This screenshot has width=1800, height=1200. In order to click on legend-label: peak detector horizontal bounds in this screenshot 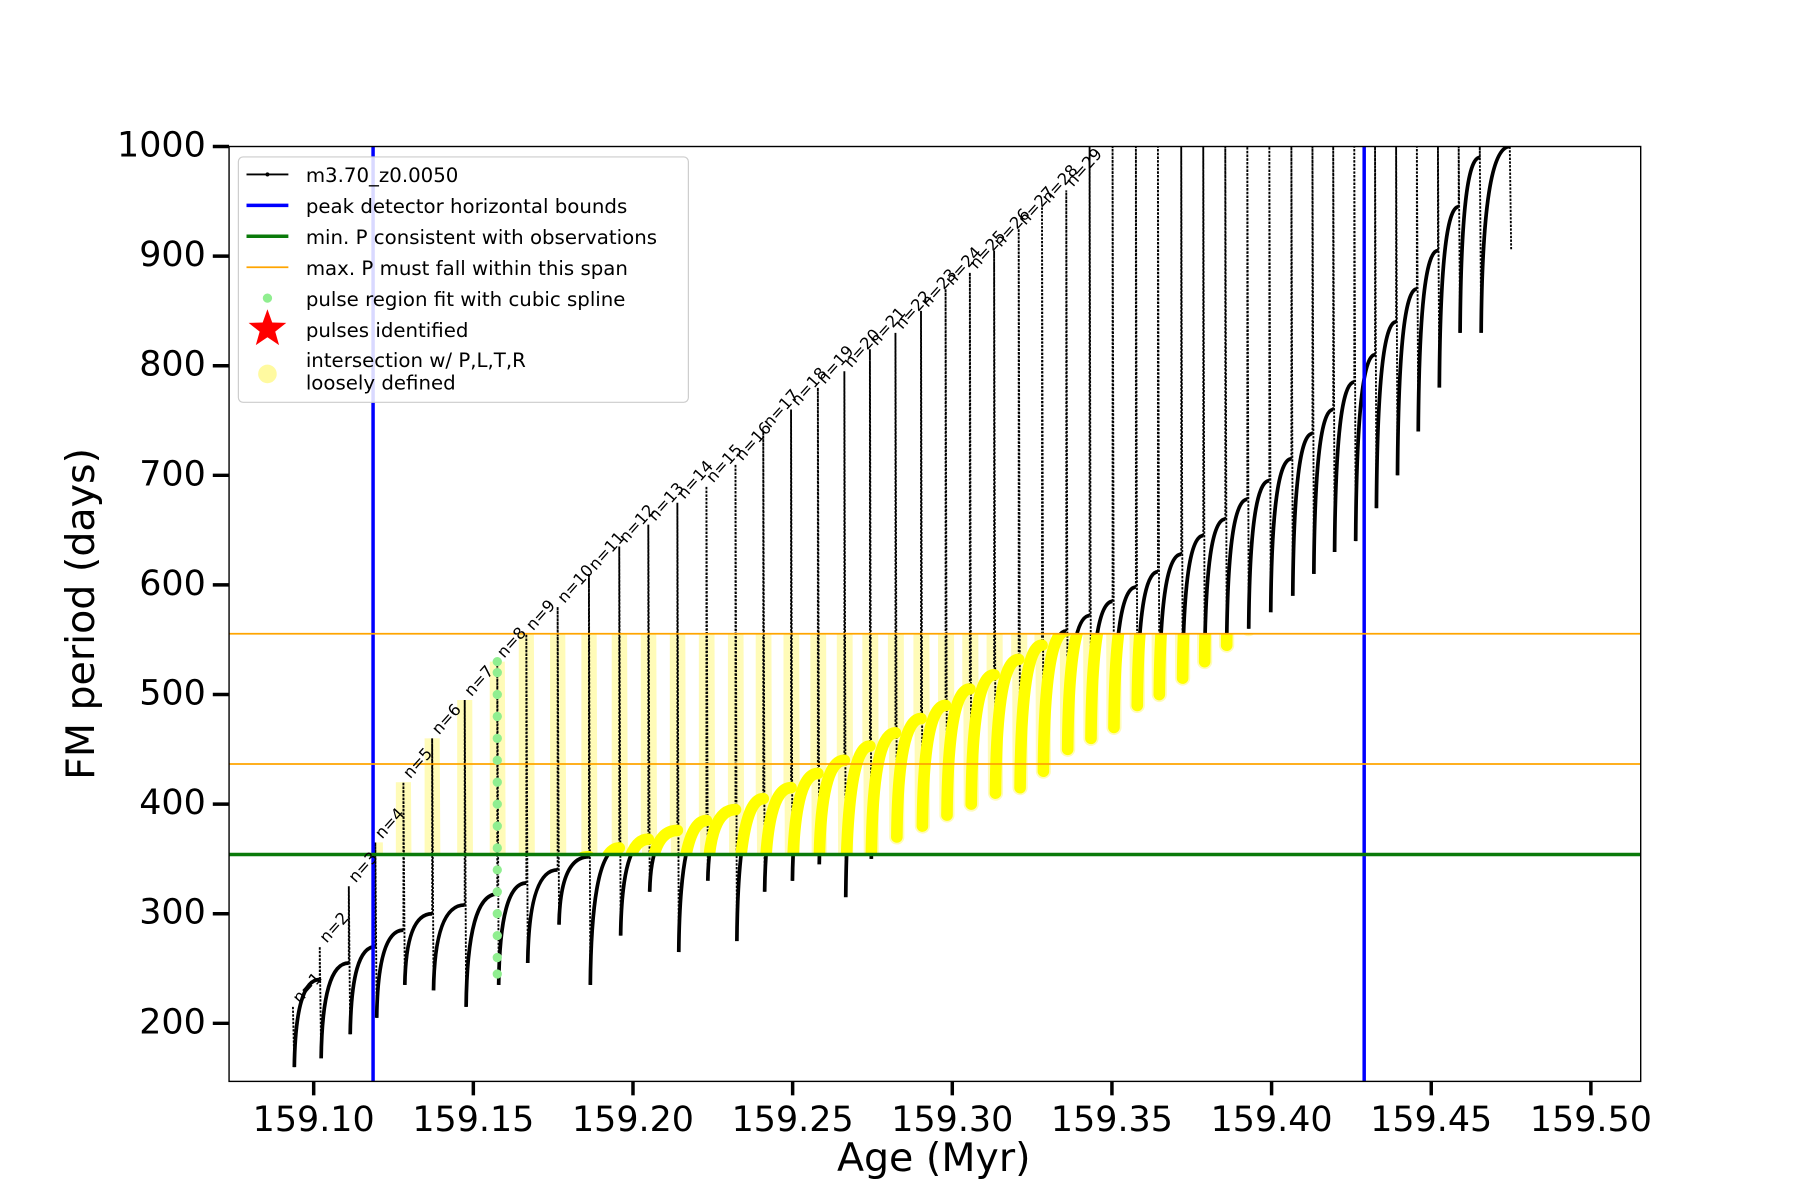, I will do `click(466, 206)`.